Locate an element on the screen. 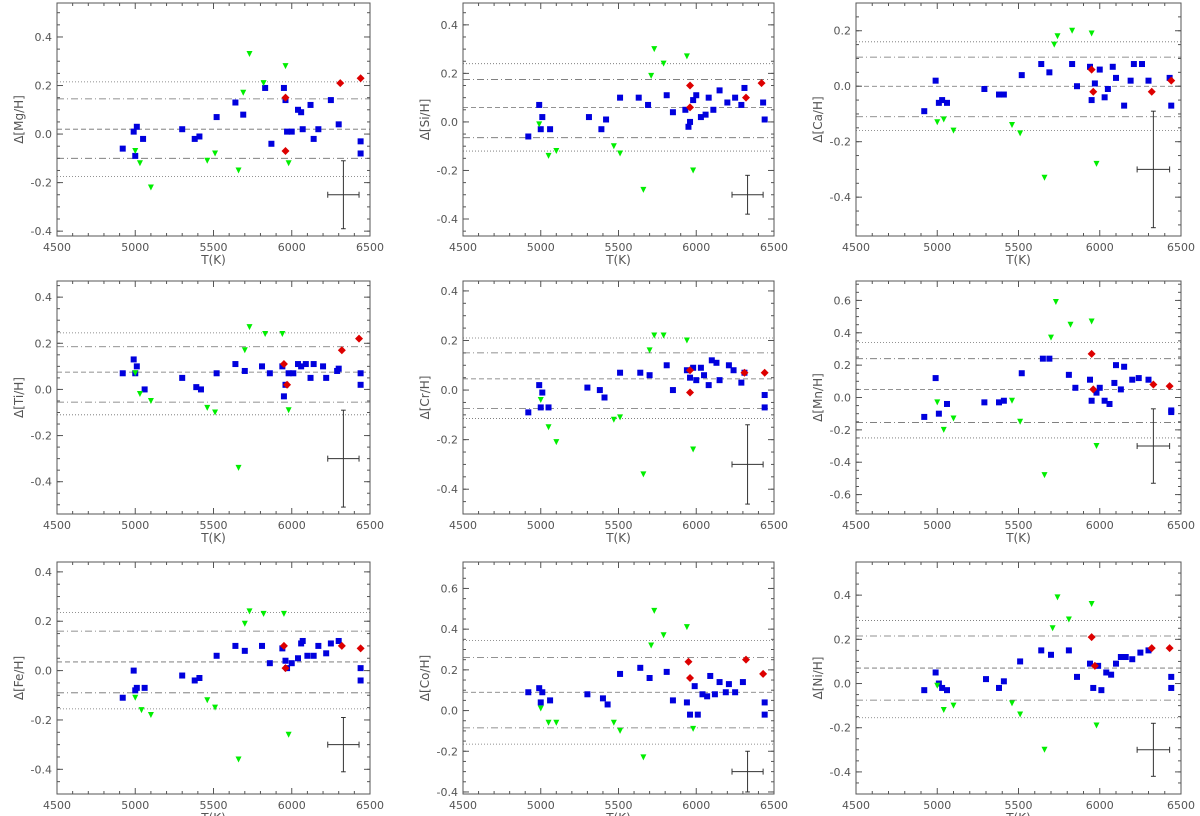  x-tick-label: 5000 is located at coordinates (135, 247).